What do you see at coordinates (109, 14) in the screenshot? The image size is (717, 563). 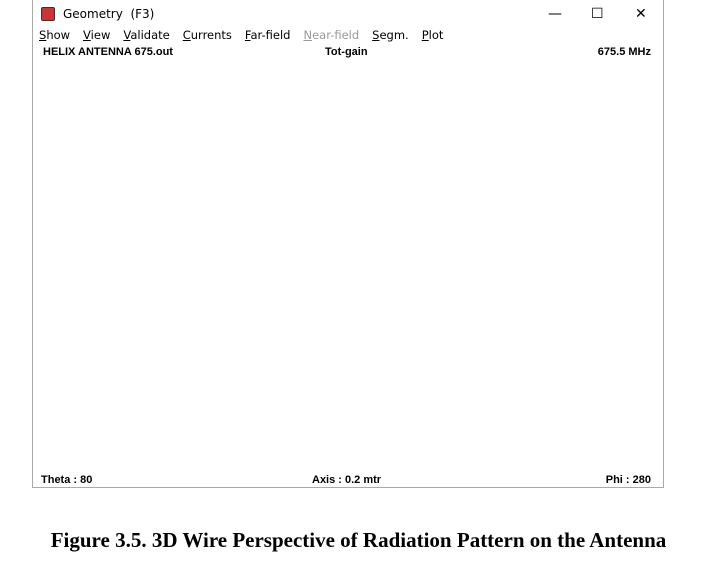 I see `window-title: Geometry (F3)` at bounding box center [109, 14].